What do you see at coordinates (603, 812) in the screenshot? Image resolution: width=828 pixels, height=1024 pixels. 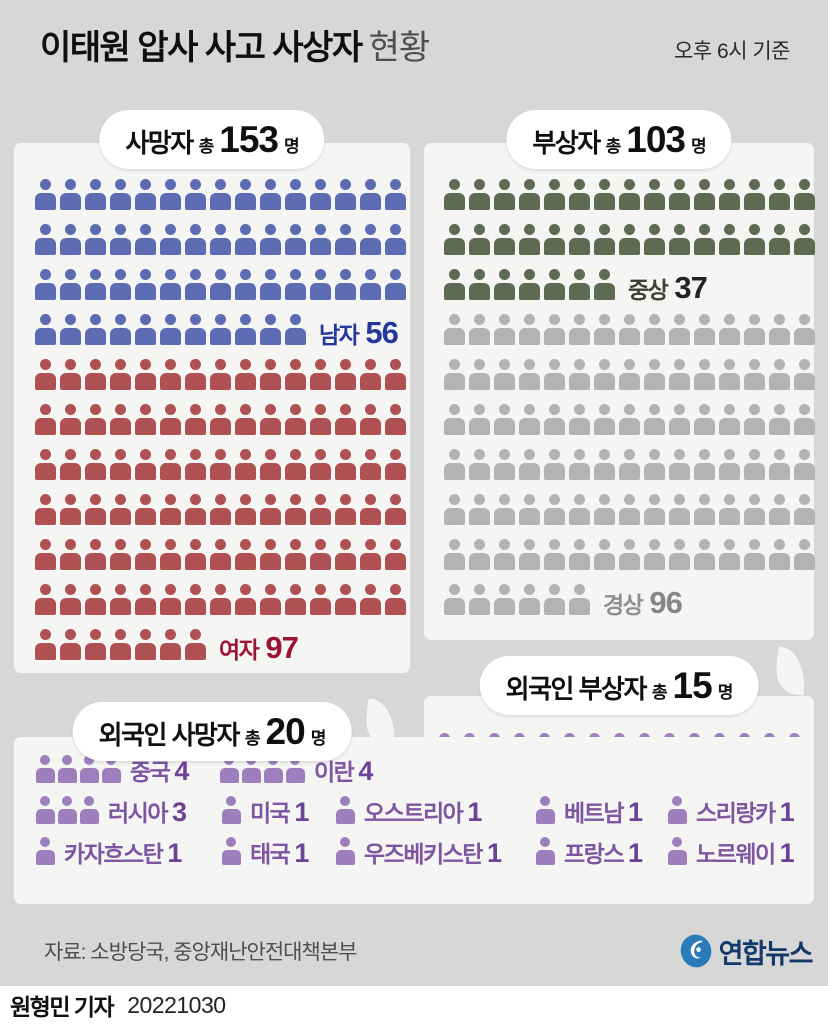 I see `group-label: 베트남 1` at bounding box center [603, 812].